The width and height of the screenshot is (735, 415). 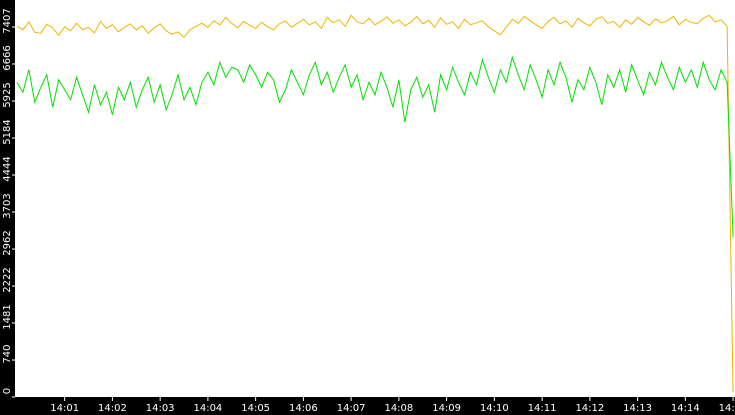 What do you see at coordinates (494, 408) in the screenshot?
I see `x-tick-label: 14:10` at bounding box center [494, 408].